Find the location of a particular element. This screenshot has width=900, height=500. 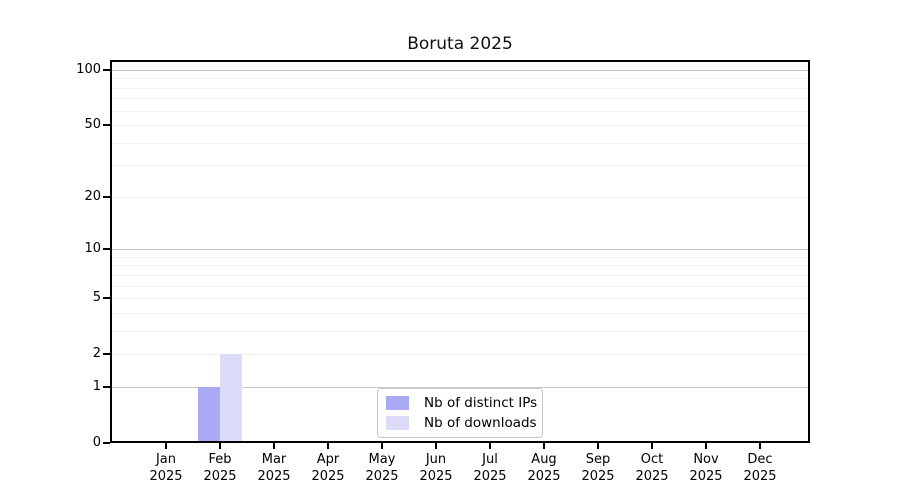

chart-title: Boruta 2025 is located at coordinates (460, 44).